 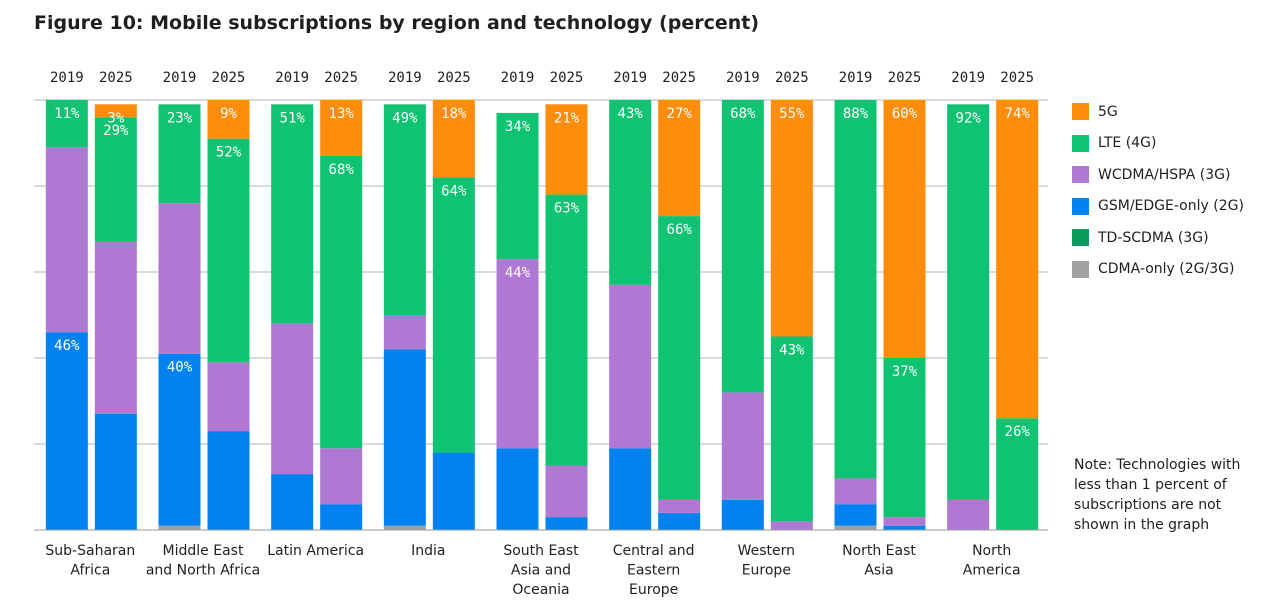 I want to click on legend-item-lte: LTE (4G), so click(x=1172, y=144).